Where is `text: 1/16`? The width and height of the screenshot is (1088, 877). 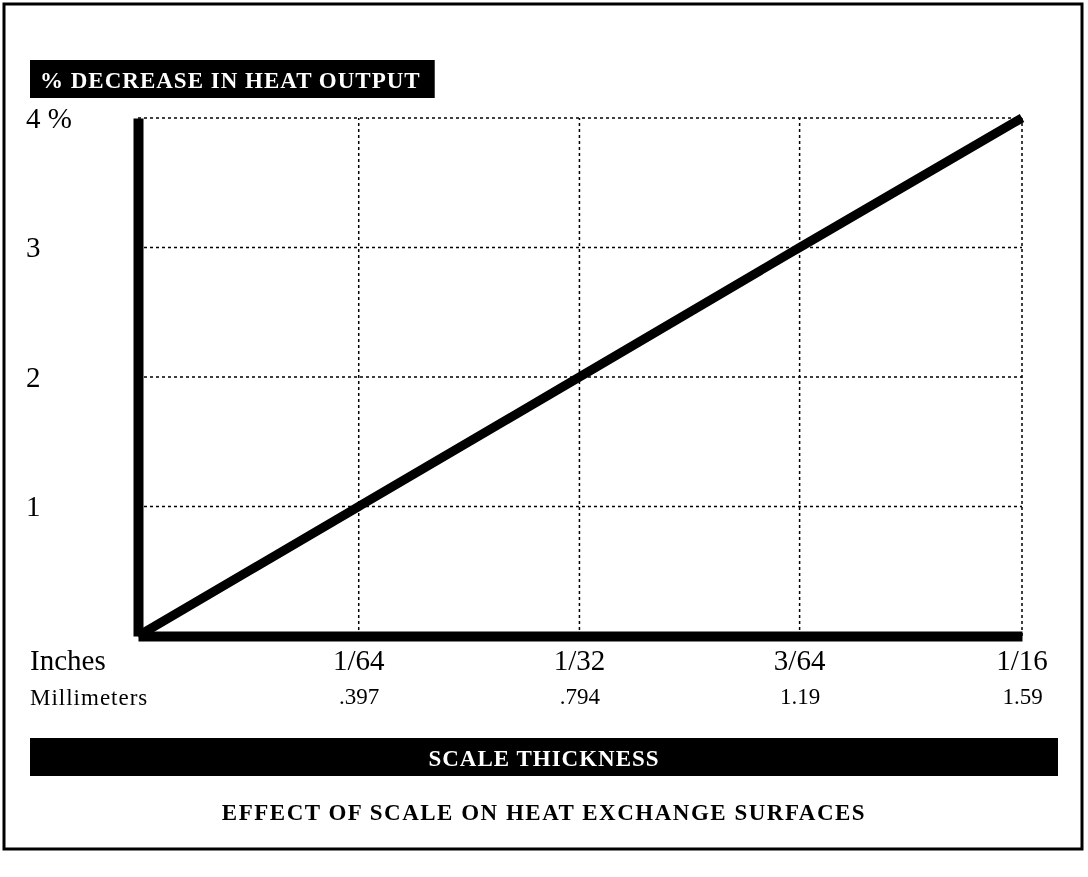
text: 1/16 is located at coordinates (1022, 660).